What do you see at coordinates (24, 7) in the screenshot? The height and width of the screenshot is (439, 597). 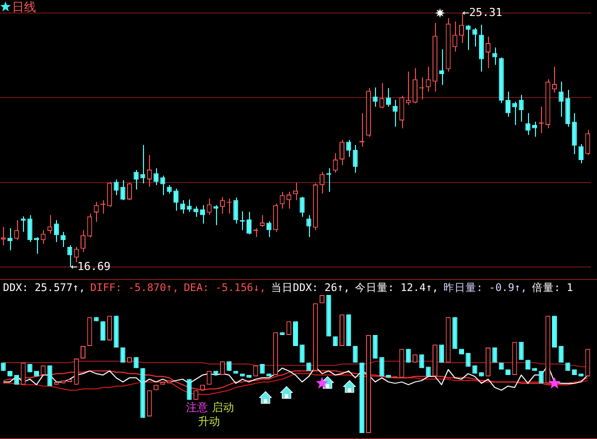 I see `chart-title: 日线` at bounding box center [24, 7].